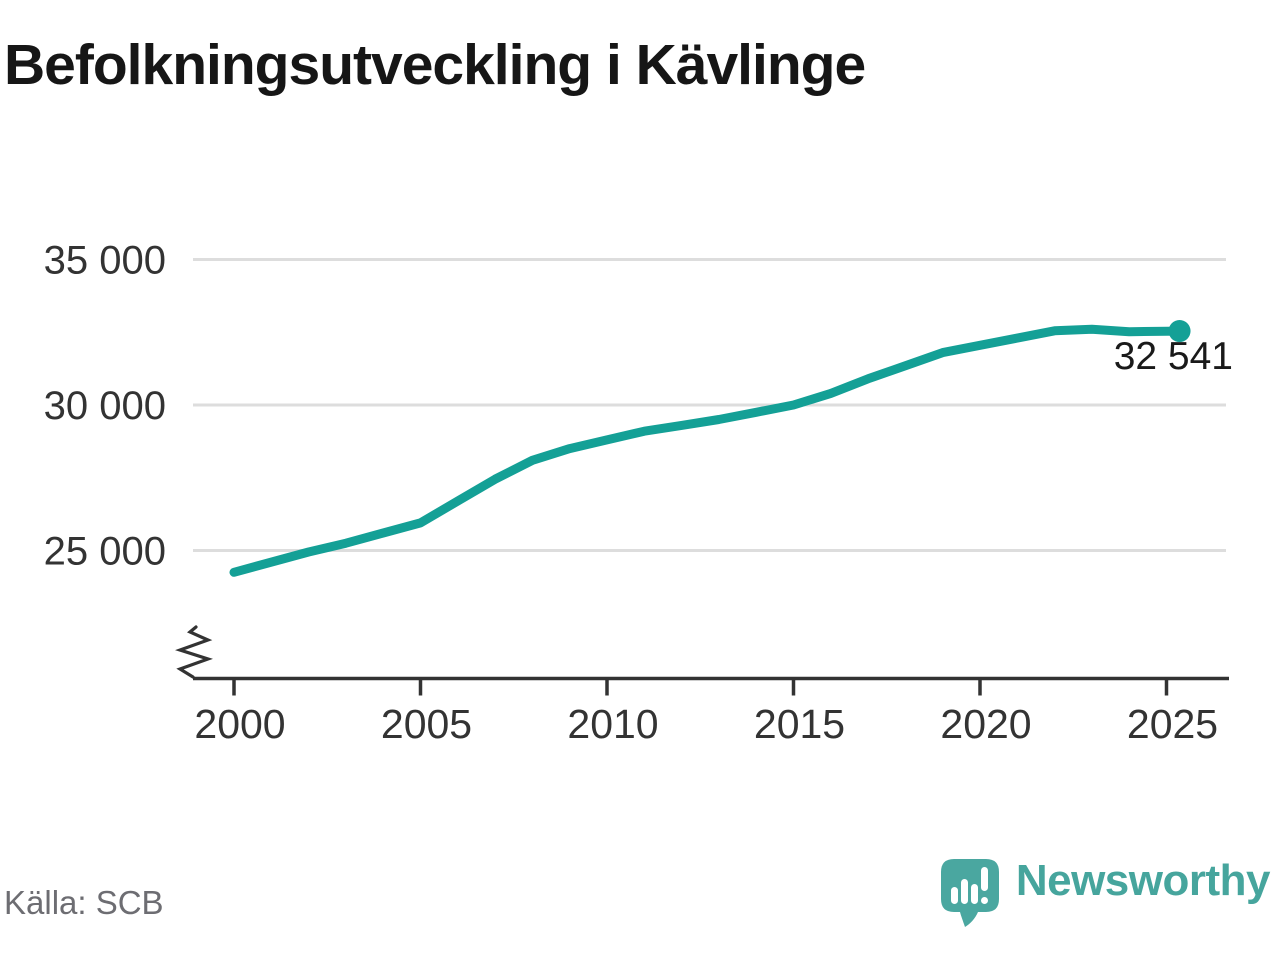 This screenshot has width=1280, height=960. What do you see at coordinates (964, 891) in the screenshot?
I see `bar-tall` at bounding box center [964, 891].